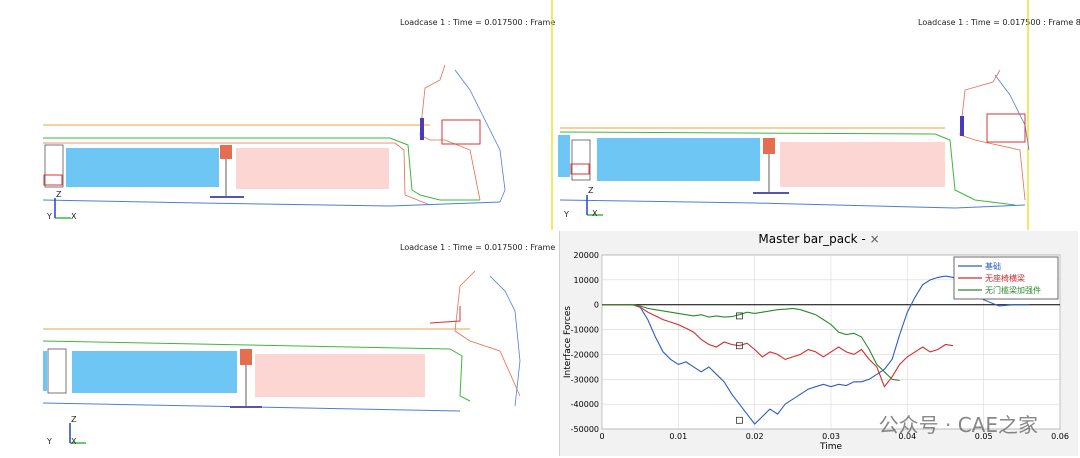 The height and width of the screenshot is (458, 1080). Describe the element at coordinates (585, 404) in the screenshot. I see `y-tick-label: -40000` at that location.